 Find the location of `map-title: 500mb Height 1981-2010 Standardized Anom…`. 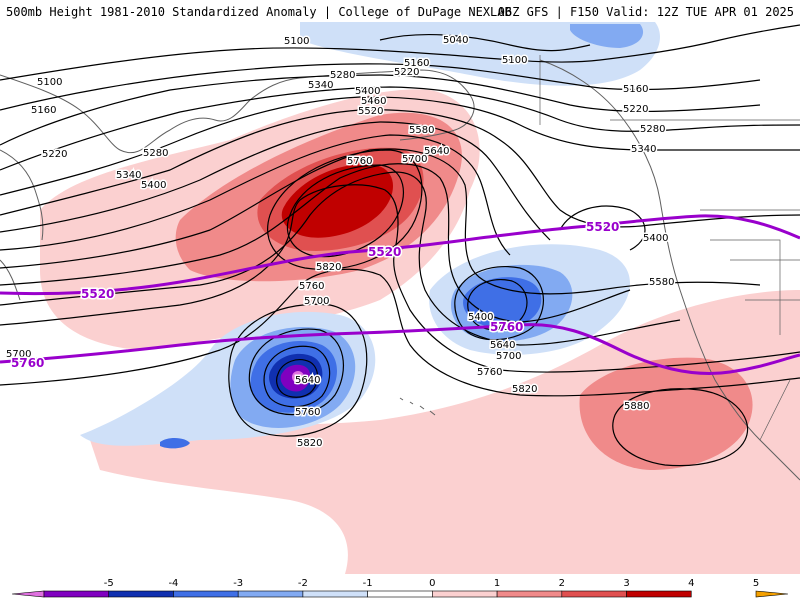

map-title: 500mb Height 1981-2010 Standardized Anom… is located at coordinates (259, 12).